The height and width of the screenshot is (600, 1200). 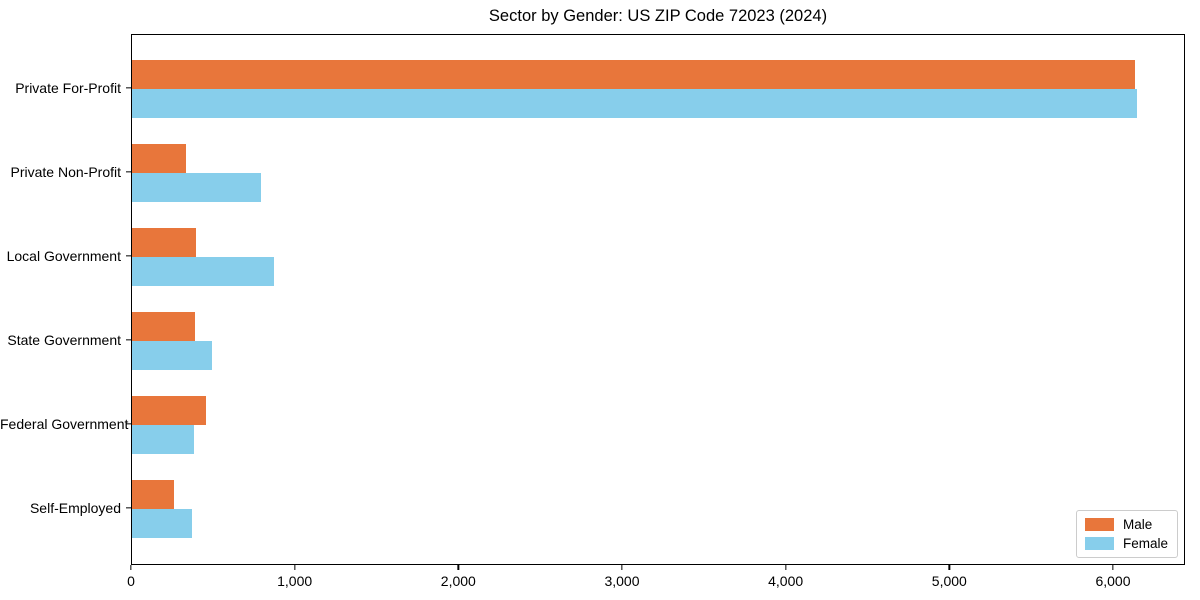 What do you see at coordinates (64, 424) in the screenshot?
I see `y-axis-category-label: Federal Government` at bounding box center [64, 424].